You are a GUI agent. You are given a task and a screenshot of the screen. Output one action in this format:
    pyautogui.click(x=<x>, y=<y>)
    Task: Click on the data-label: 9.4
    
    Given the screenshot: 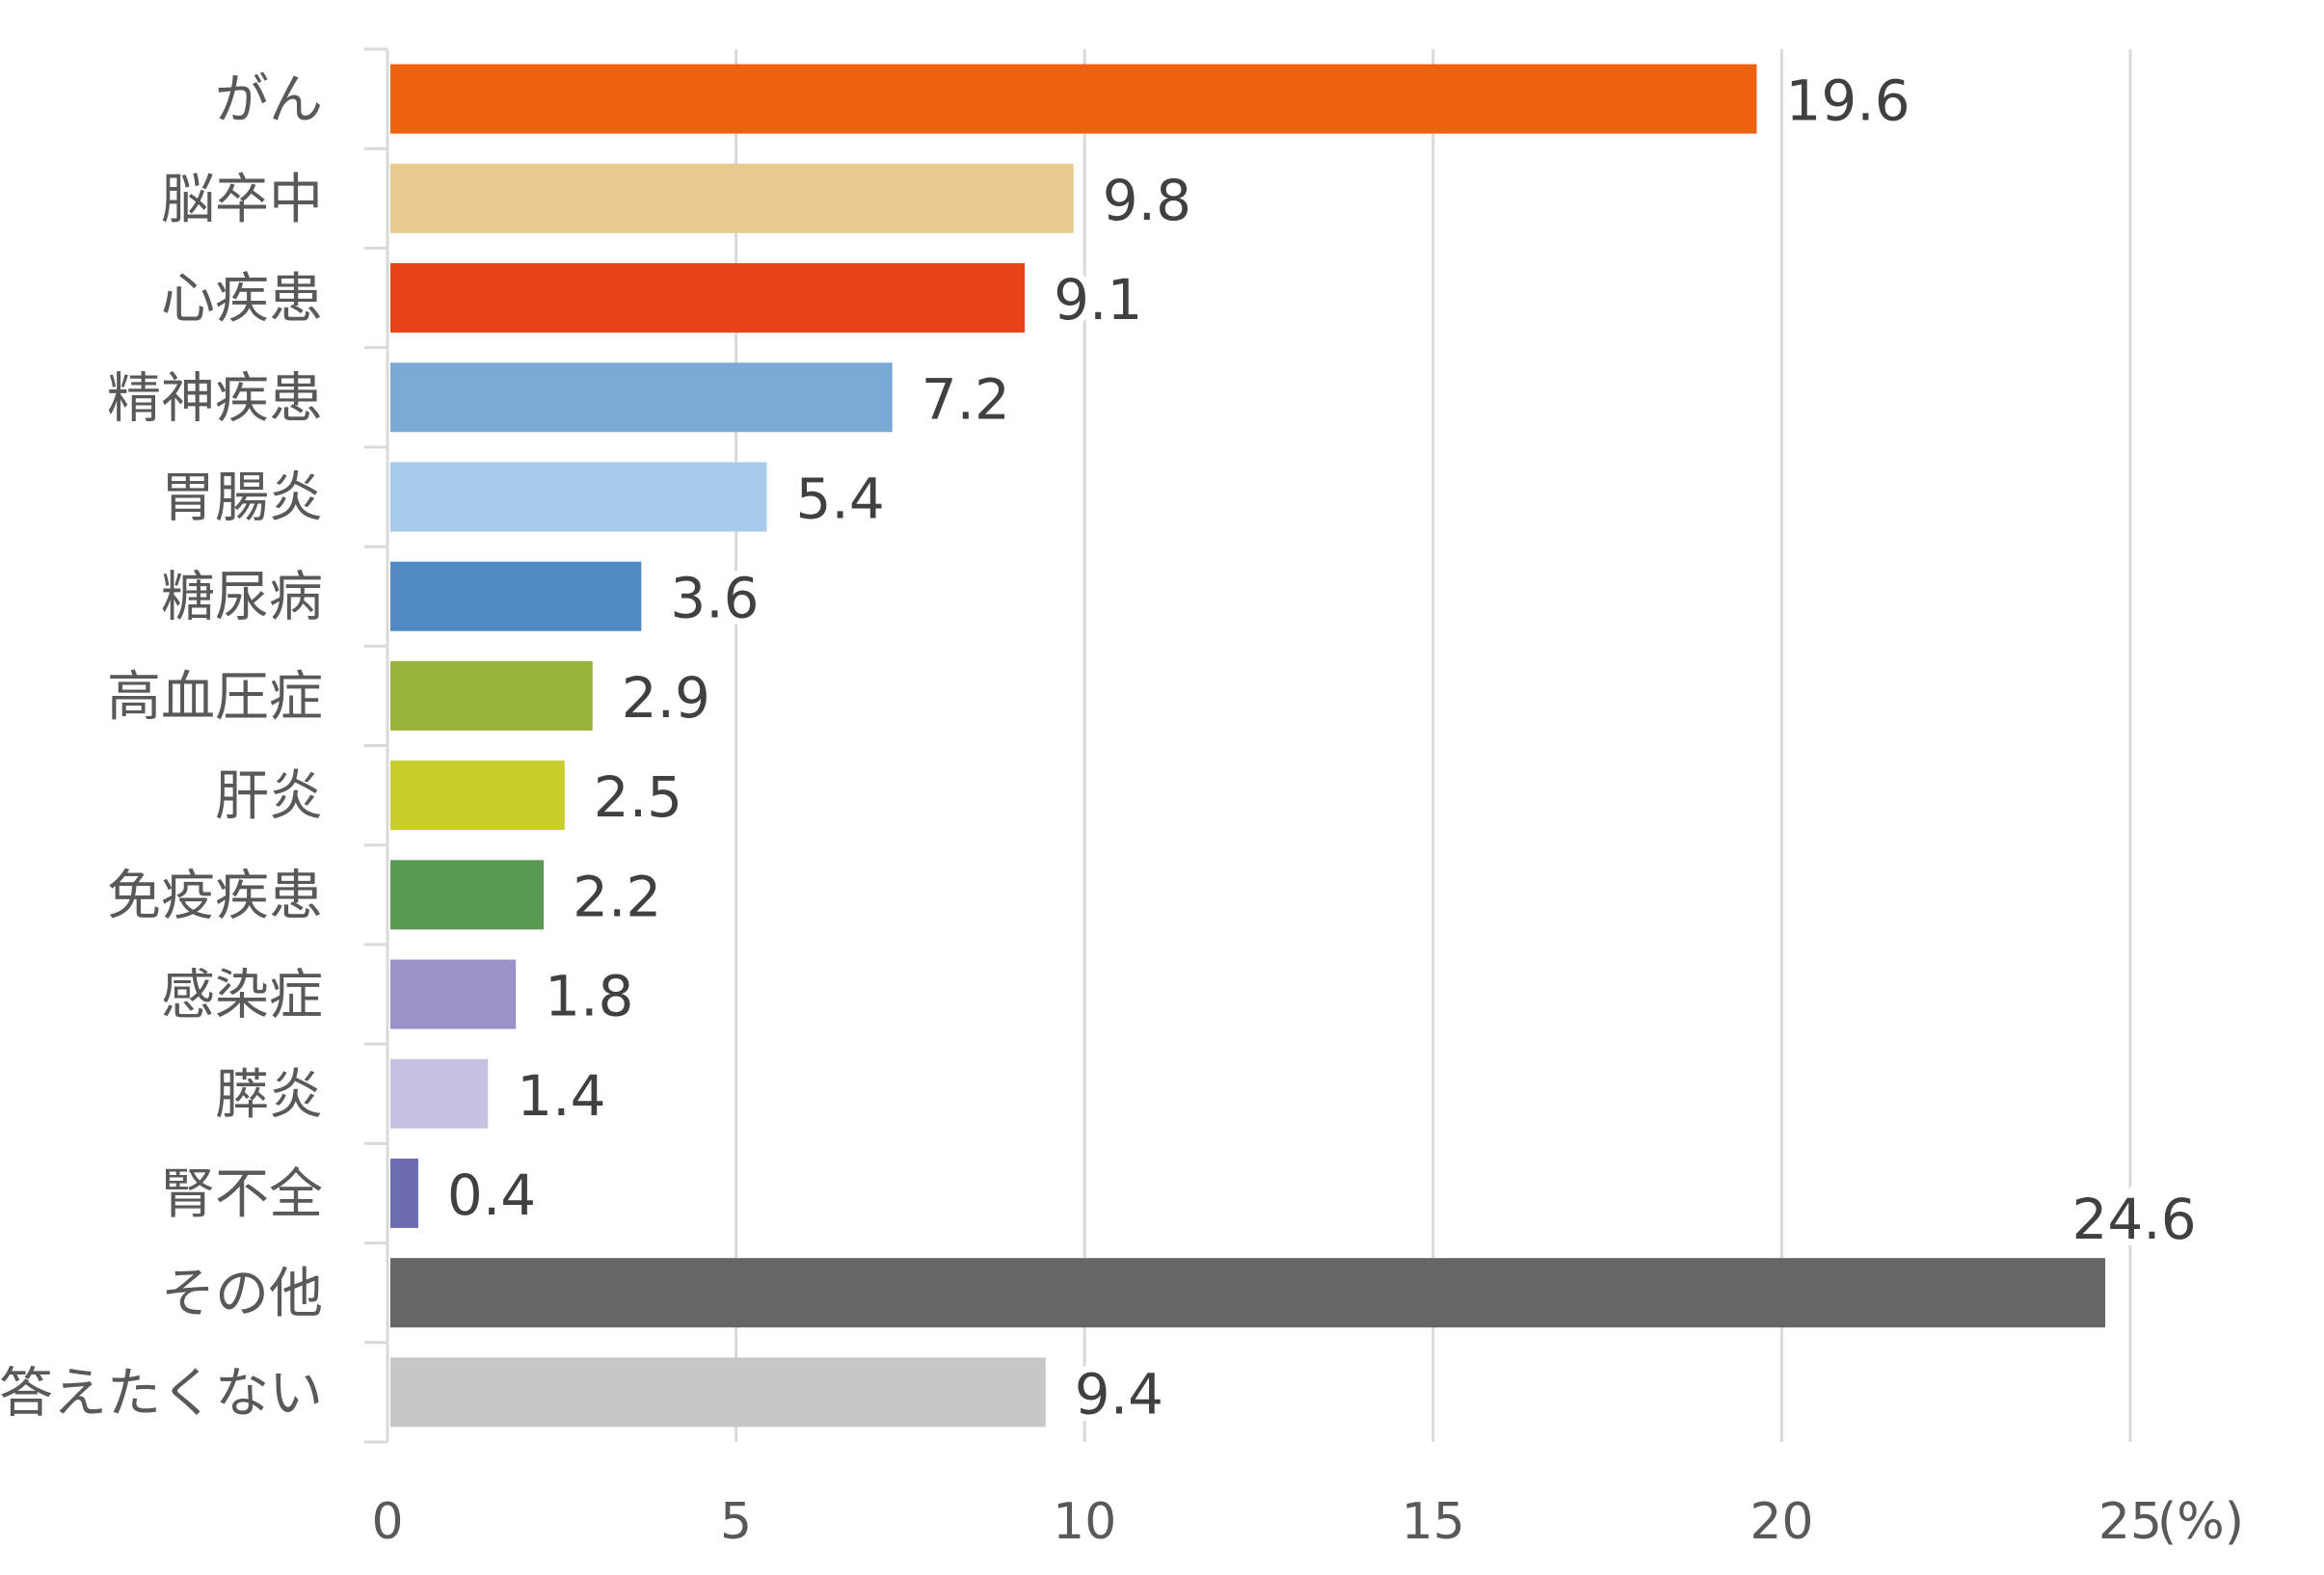 What is the action you would take?
    pyautogui.click(x=1119, y=1394)
    